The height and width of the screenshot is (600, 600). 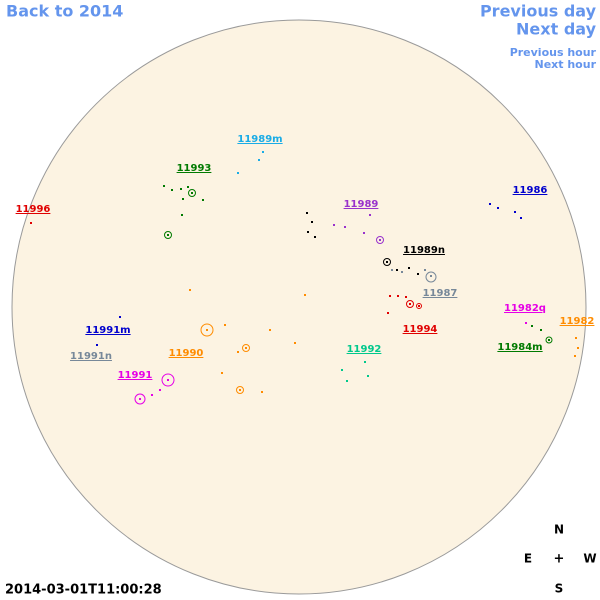 I want to click on region-label: 11996, so click(x=33, y=209).